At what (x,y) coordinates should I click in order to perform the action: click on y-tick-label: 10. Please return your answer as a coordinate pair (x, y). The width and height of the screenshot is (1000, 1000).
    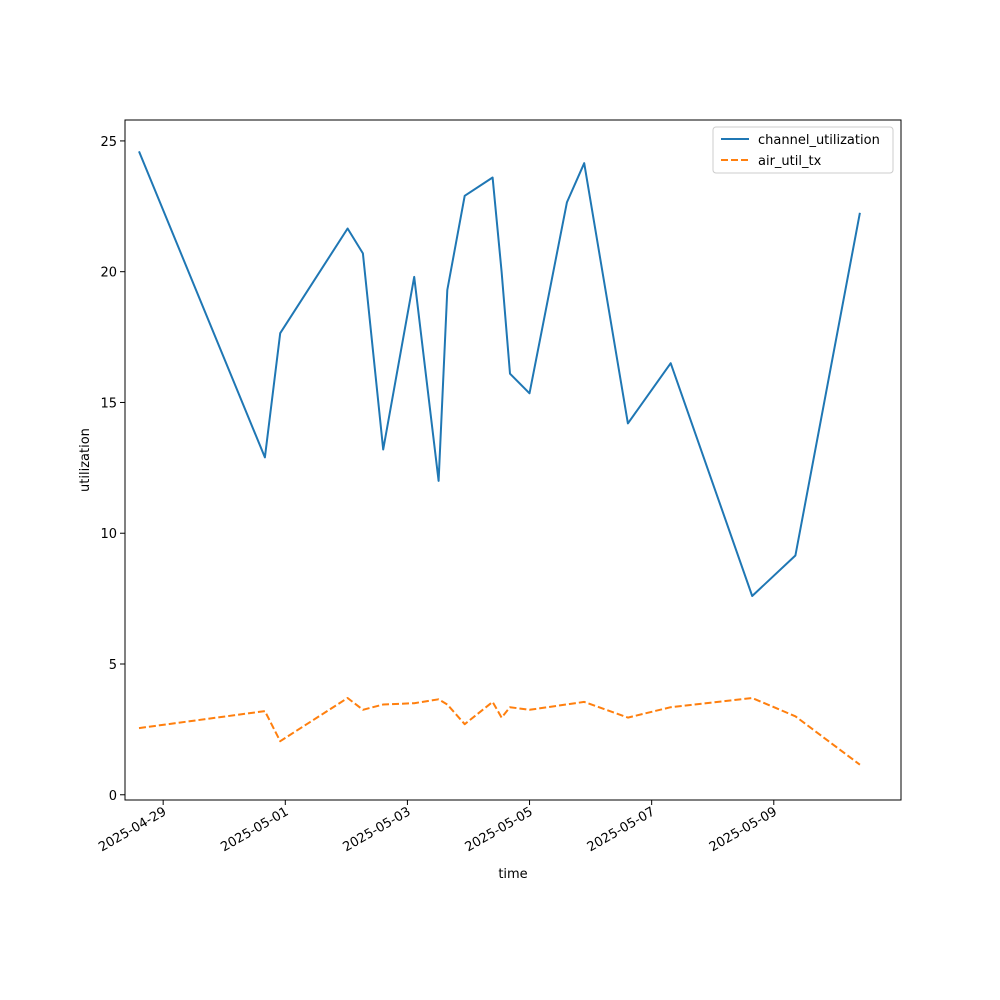
    Looking at the image, I should click on (108, 534).